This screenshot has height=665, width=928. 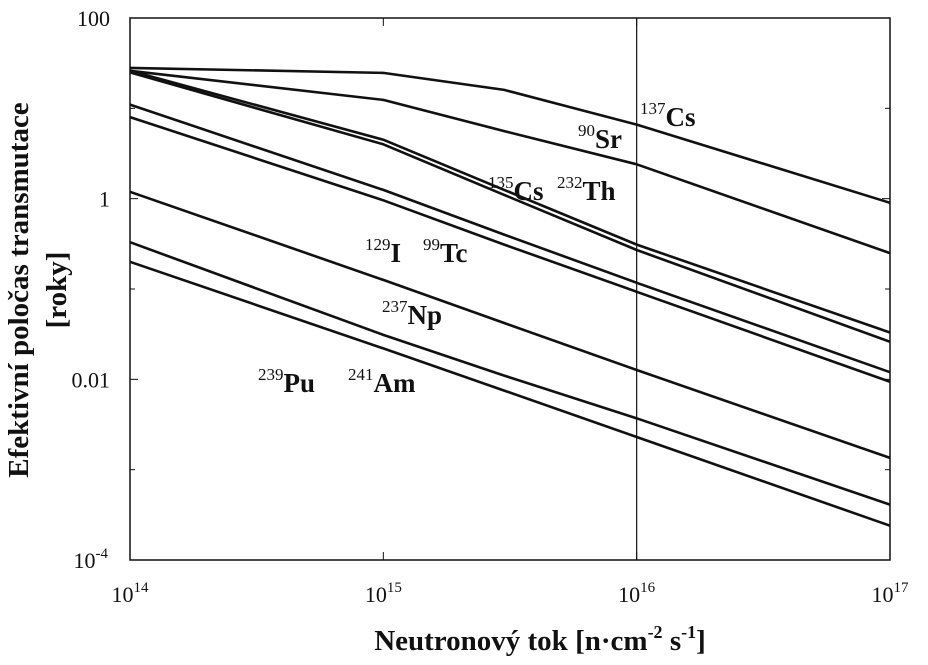 I want to click on isotope-symbol: I, so click(x=396, y=253).